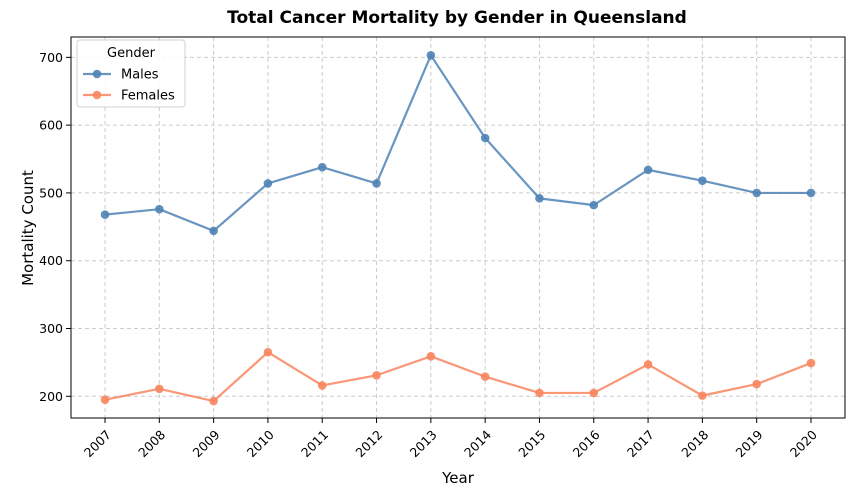 The image size is (854, 496). What do you see at coordinates (458, 377) in the screenshot?
I see `series-line-females` at bounding box center [458, 377].